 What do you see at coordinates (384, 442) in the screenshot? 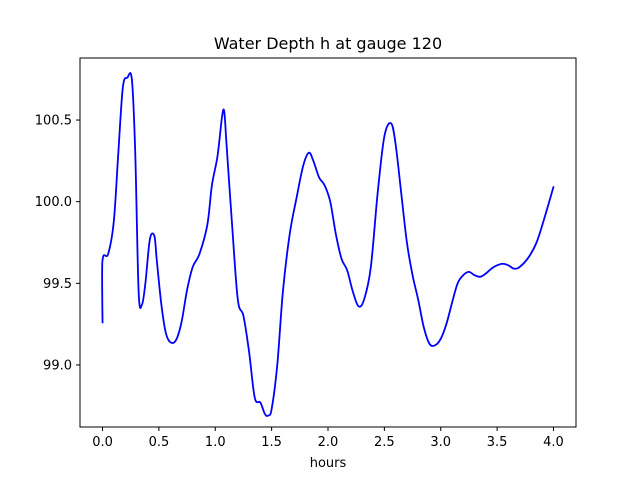
I see `x-tick-label: 2.5` at bounding box center [384, 442].